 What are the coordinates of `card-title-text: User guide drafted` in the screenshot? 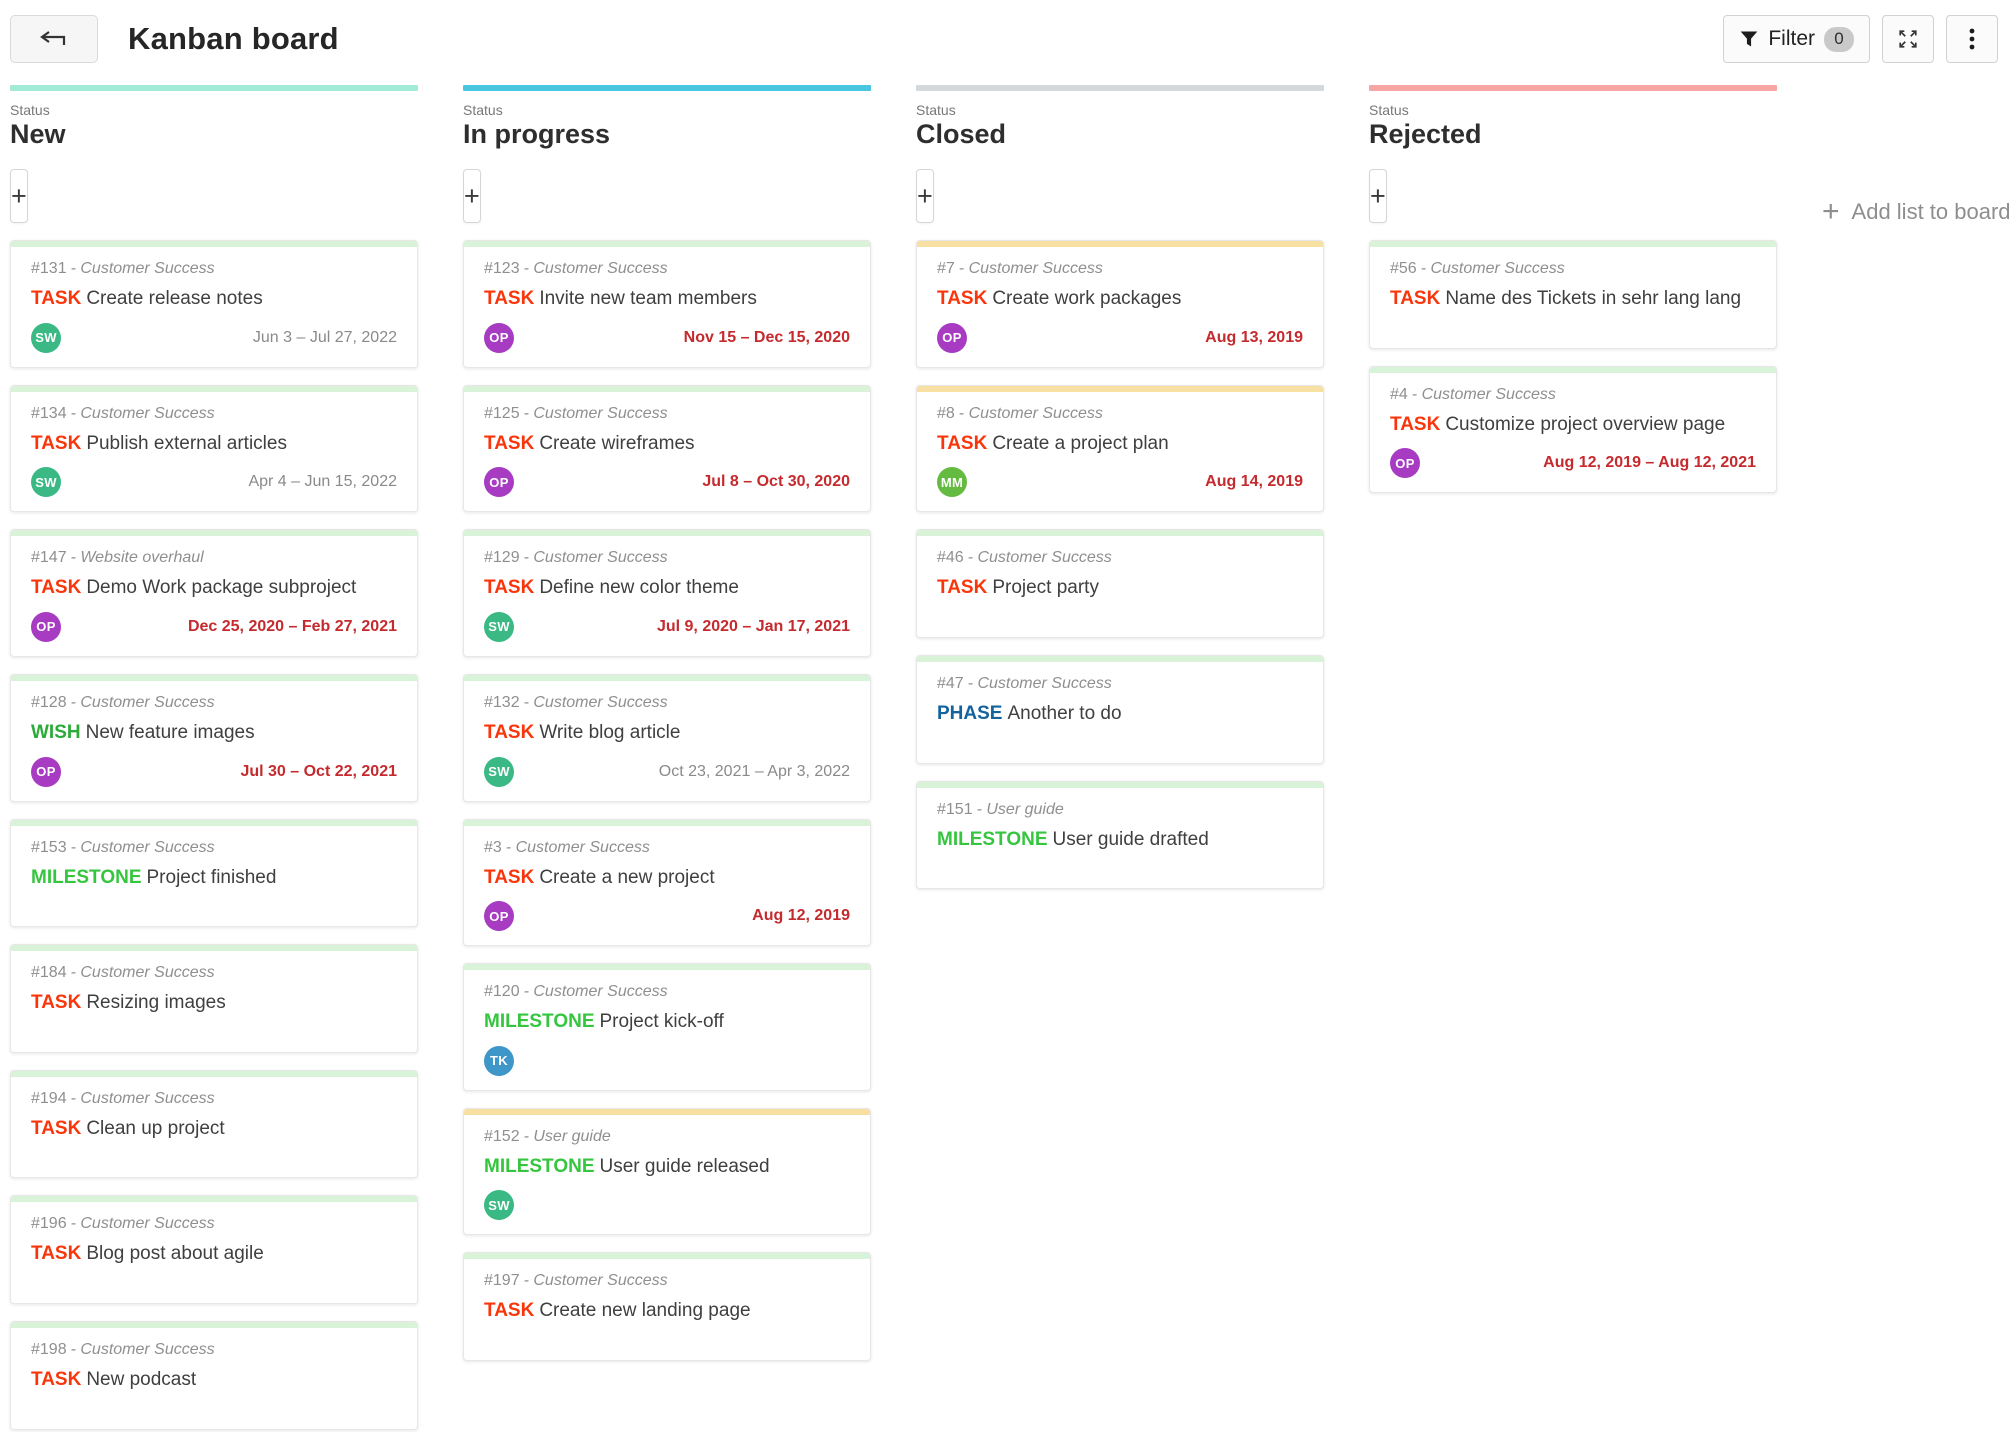 It's located at (1130, 839).